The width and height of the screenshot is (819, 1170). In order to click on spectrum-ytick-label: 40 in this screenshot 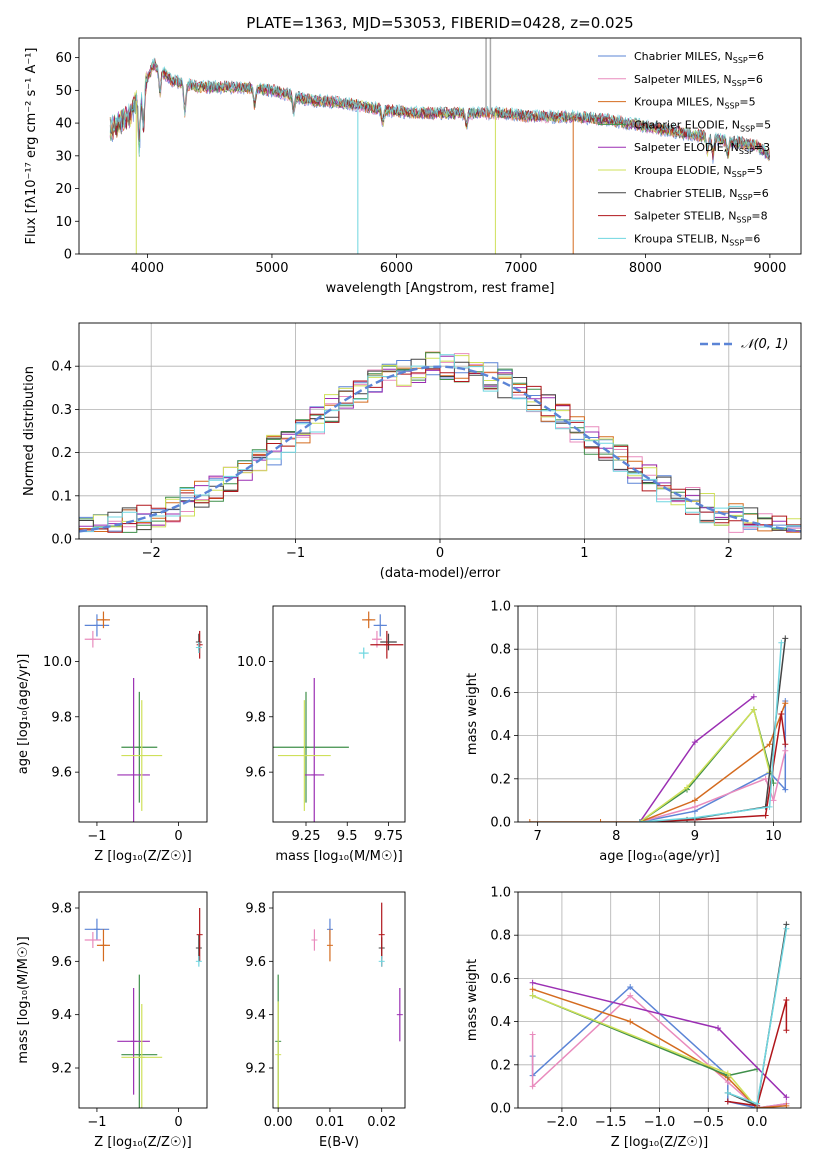, I will do `click(63, 124)`.